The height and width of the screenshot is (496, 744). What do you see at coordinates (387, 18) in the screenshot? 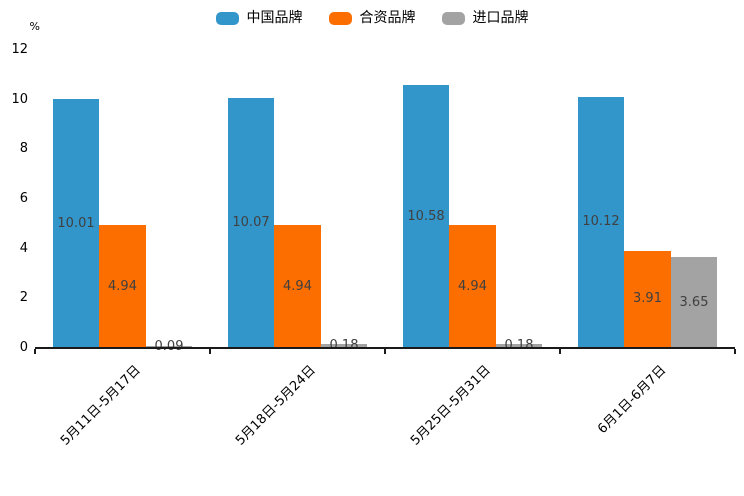
I see `legend-label: 合资品牌` at bounding box center [387, 18].